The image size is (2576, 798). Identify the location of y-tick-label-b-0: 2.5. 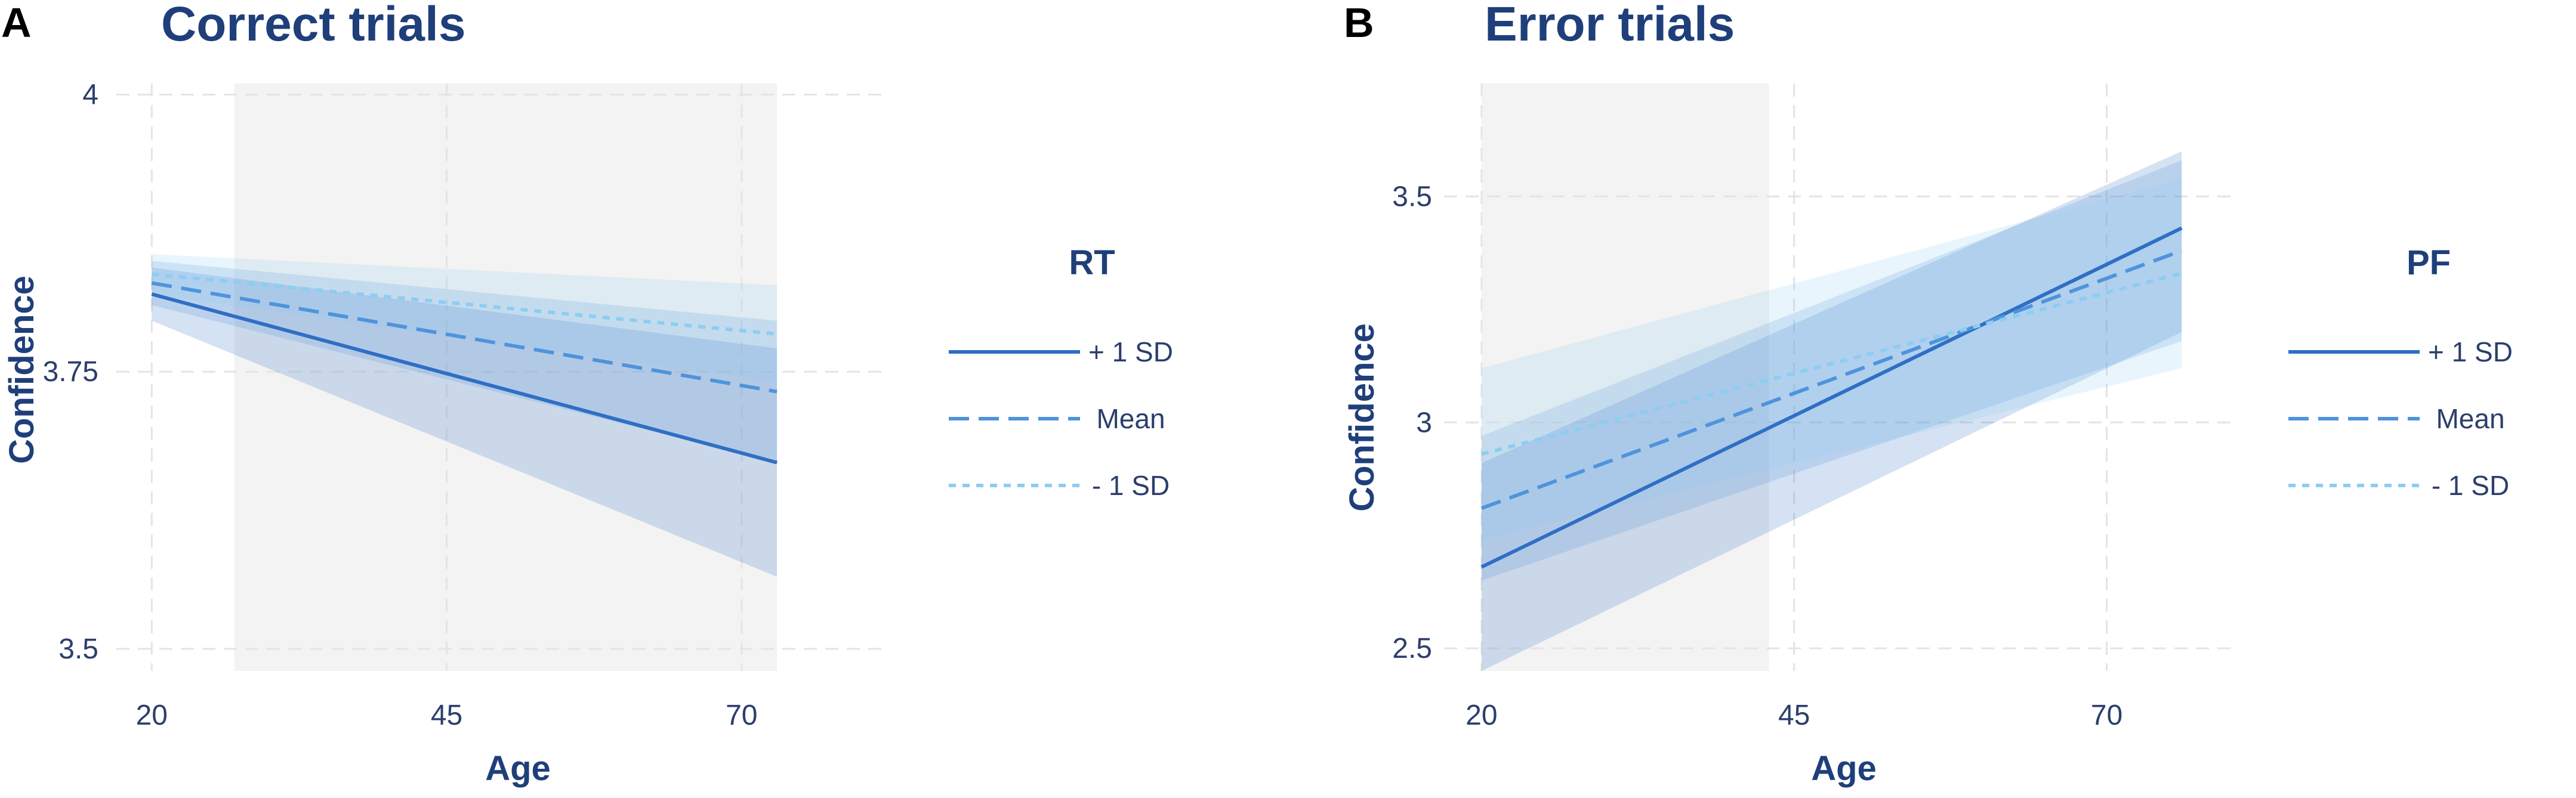
(1412, 648).